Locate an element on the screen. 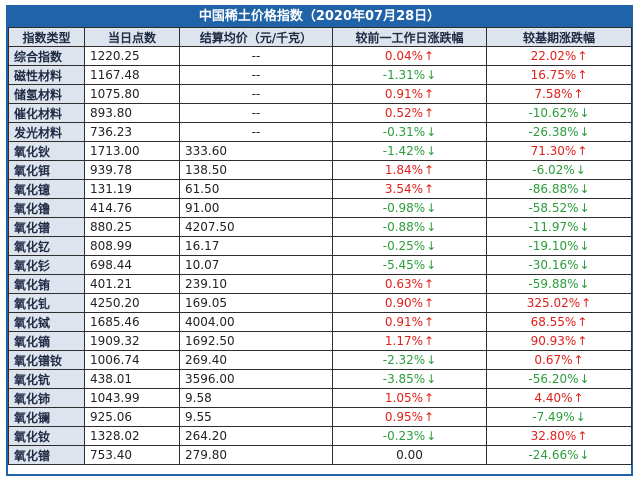 The image size is (640, 480). table-row: 氧化钐 698.44 10.07 -5.45%↓ -30.16%↓ is located at coordinates (320, 265).